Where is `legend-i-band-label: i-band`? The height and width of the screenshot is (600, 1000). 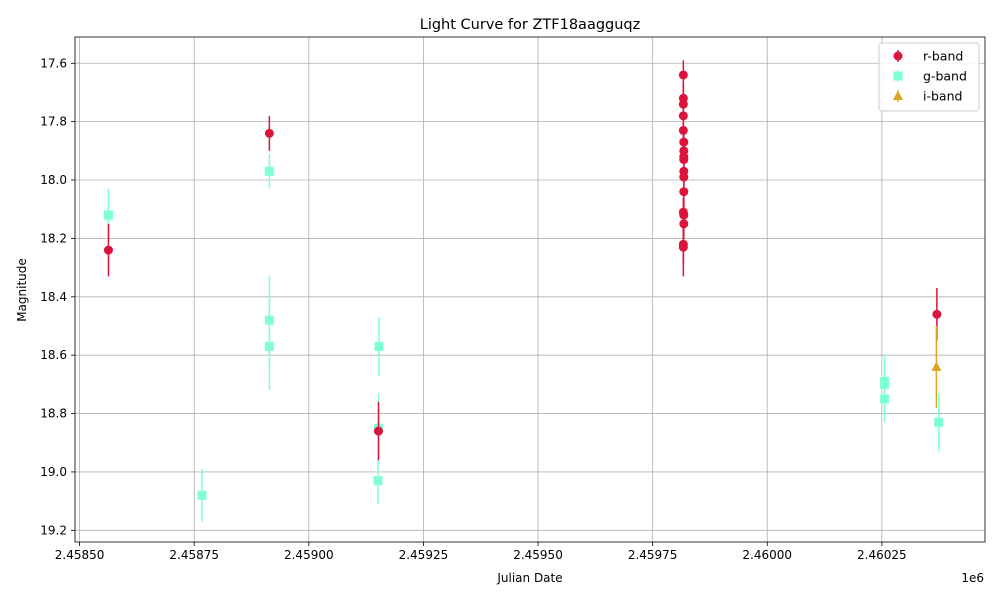 legend-i-band-label: i-band is located at coordinates (942, 96).